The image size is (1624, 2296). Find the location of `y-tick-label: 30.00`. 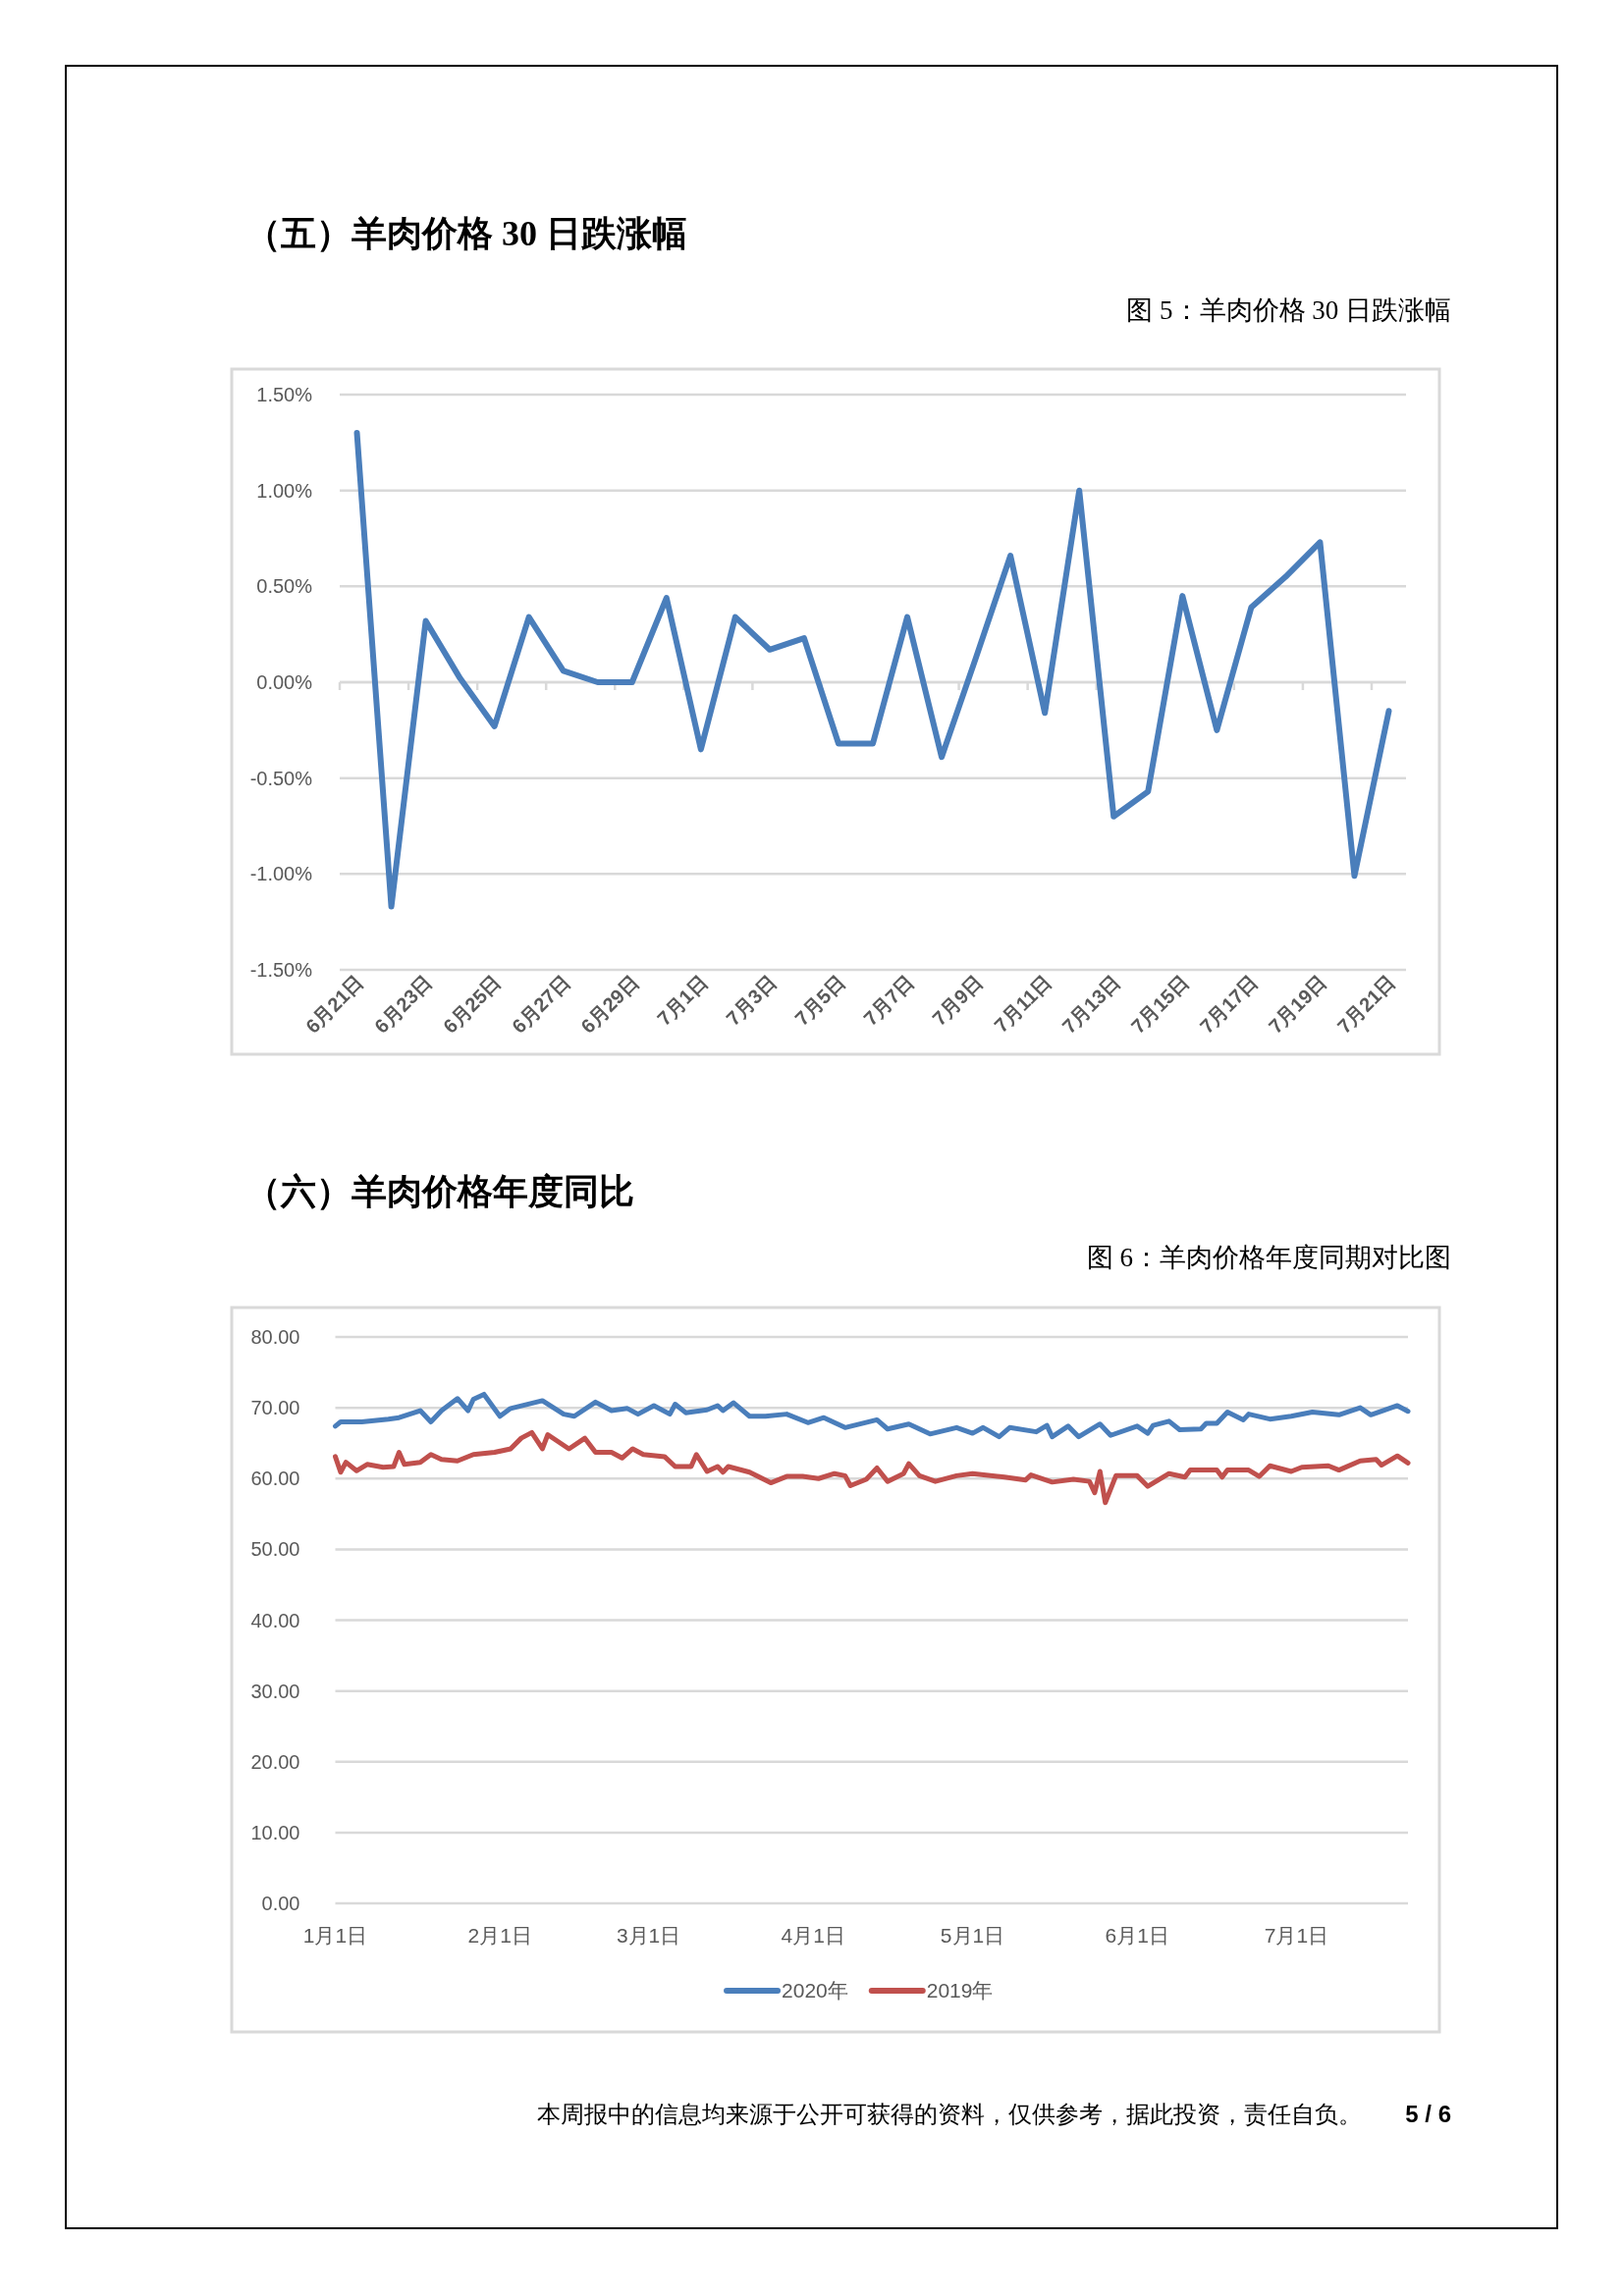

y-tick-label: 30.00 is located at coordinates (275, 1691).